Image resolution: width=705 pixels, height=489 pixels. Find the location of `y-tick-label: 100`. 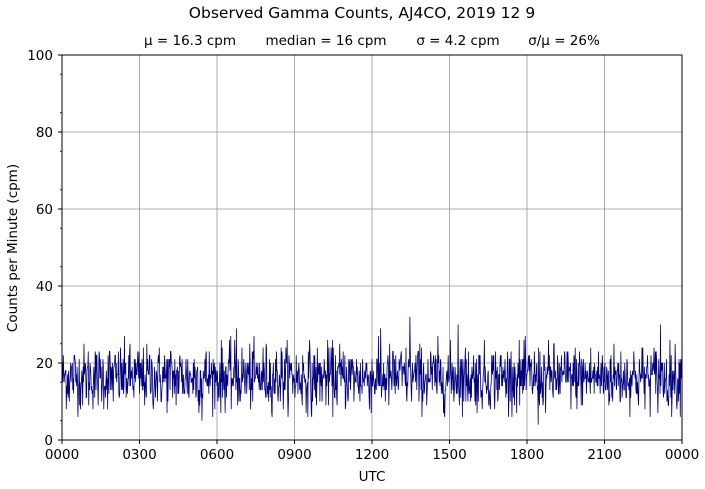

y-tick-label: 100 is located at coordinates (40, 56).